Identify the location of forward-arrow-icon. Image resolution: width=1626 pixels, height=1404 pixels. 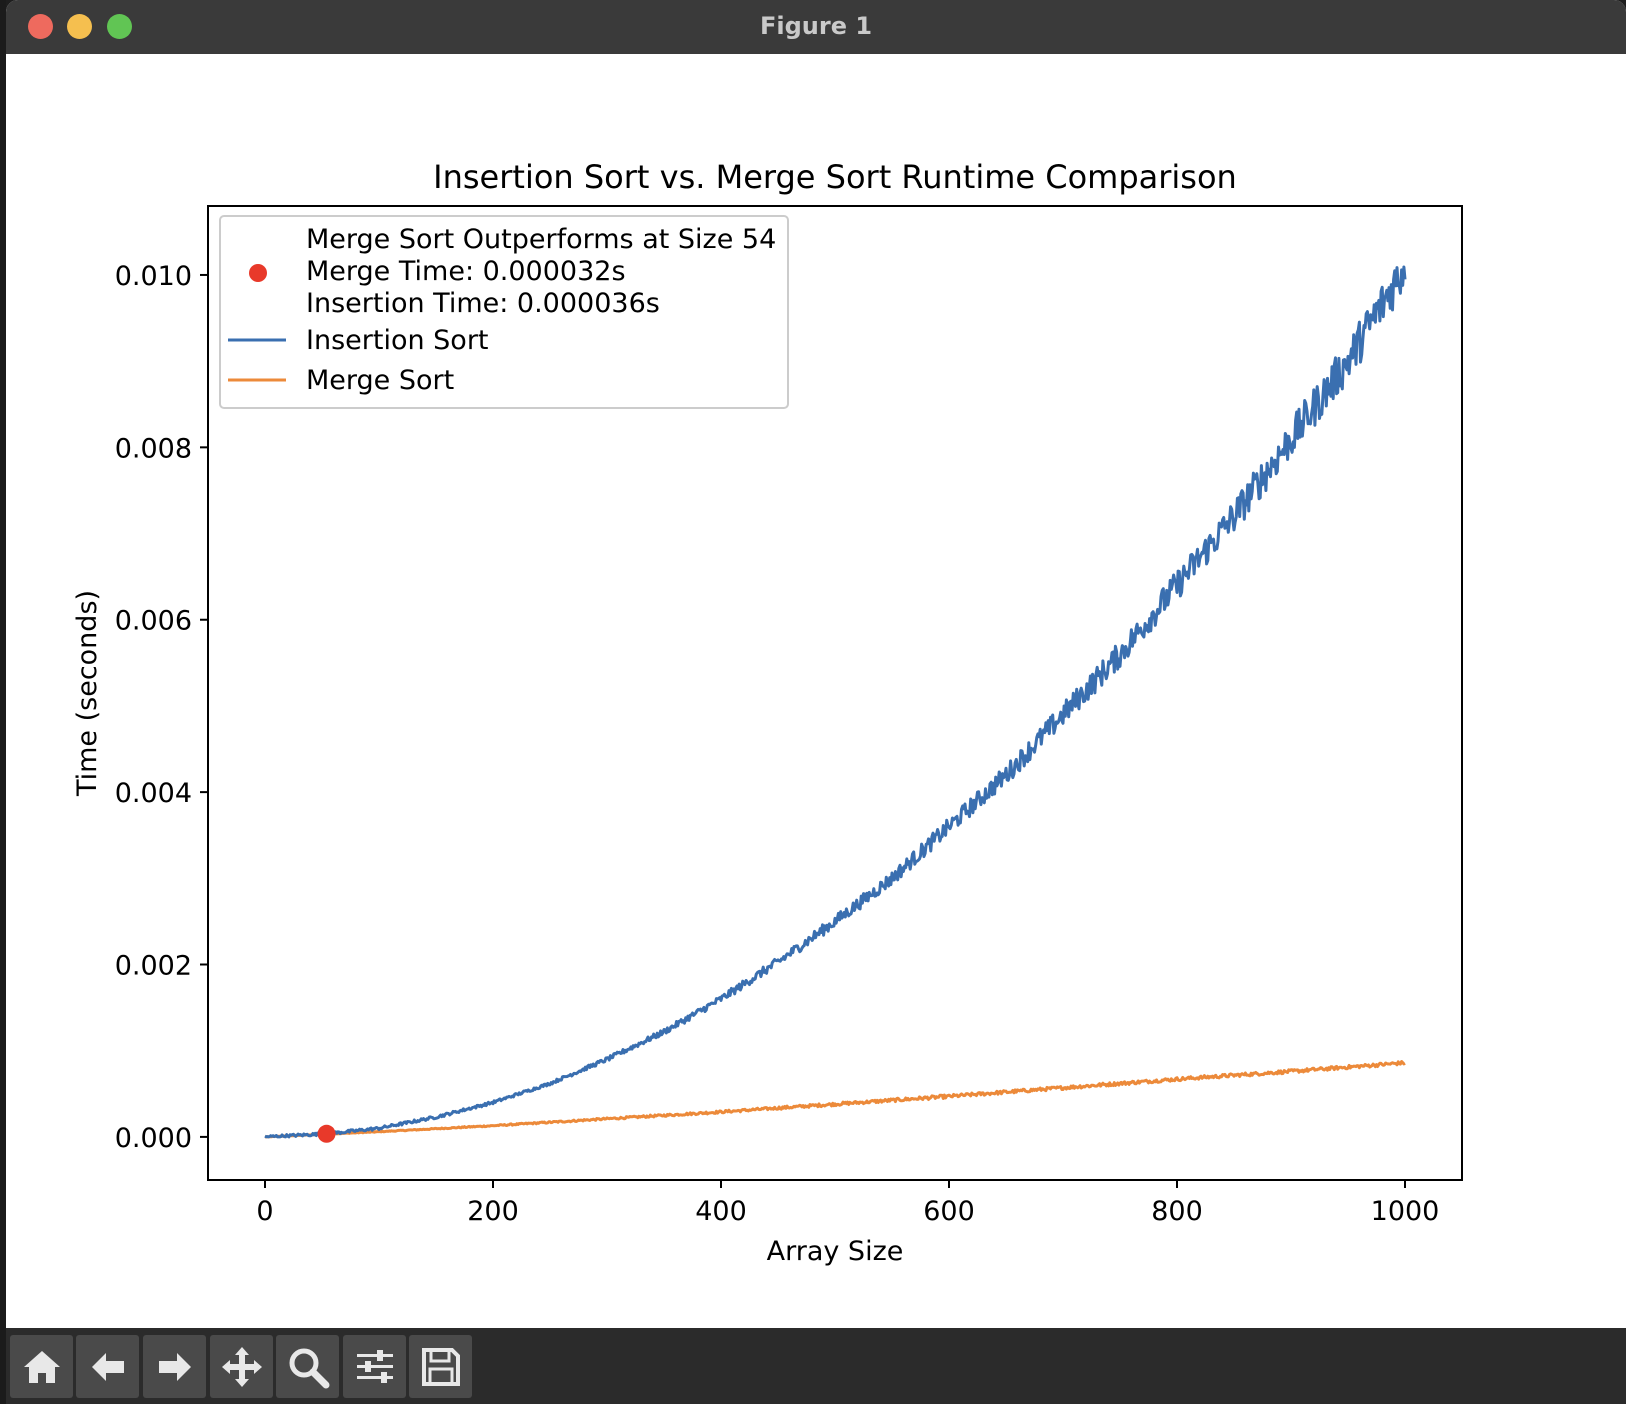
(174, 1366).